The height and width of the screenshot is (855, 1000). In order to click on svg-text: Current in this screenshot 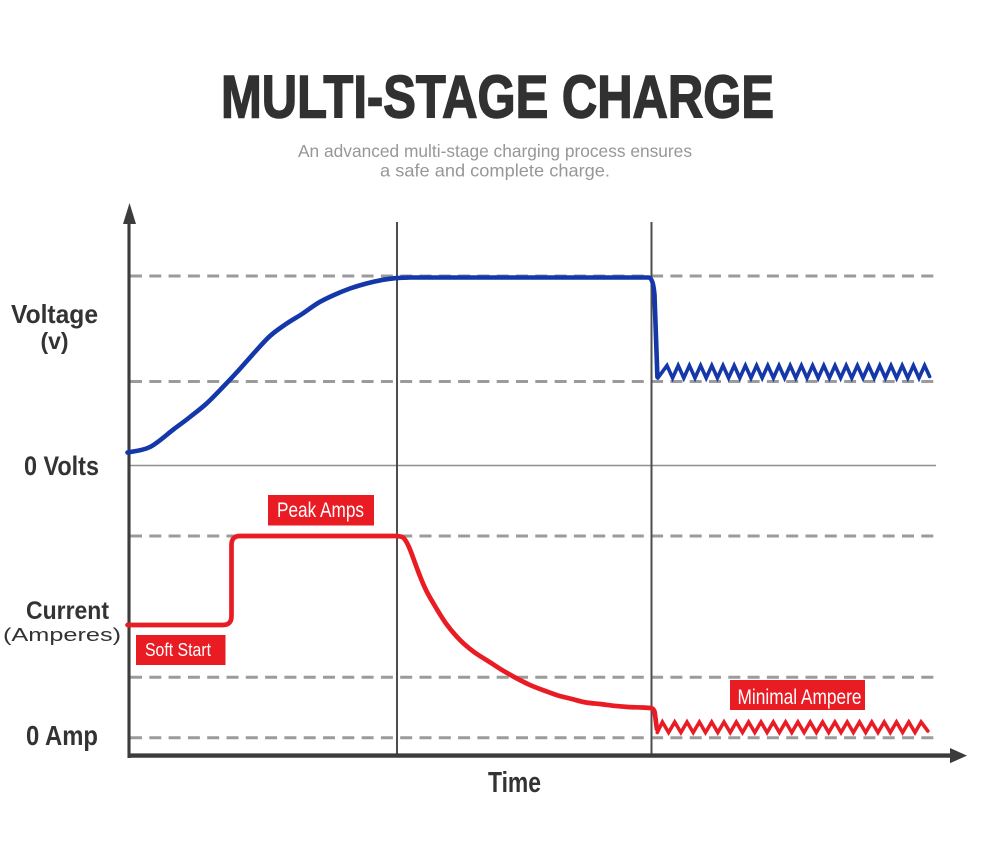, I will do `click(68, 611)`.